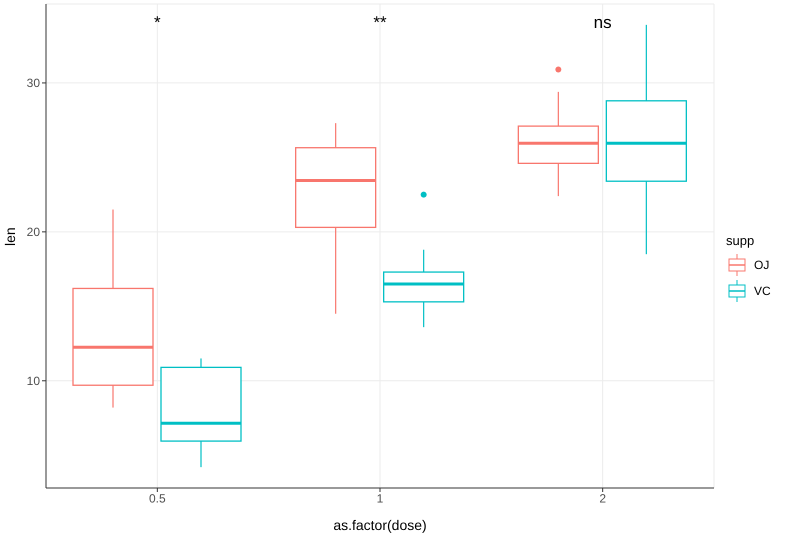 The width and height of the screenshot is (792, 538). What do you see at coordinates (10, 236) in the screenshot?
I see `y-axis-title: len` at bounding box center [10, 236].